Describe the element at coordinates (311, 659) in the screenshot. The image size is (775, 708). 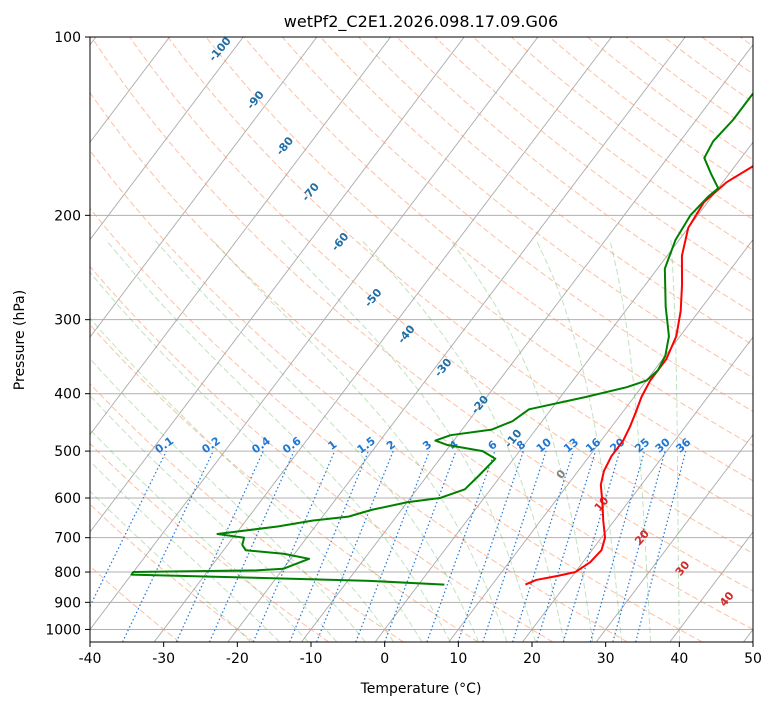
I see `x-tick-label: -10` at that location.